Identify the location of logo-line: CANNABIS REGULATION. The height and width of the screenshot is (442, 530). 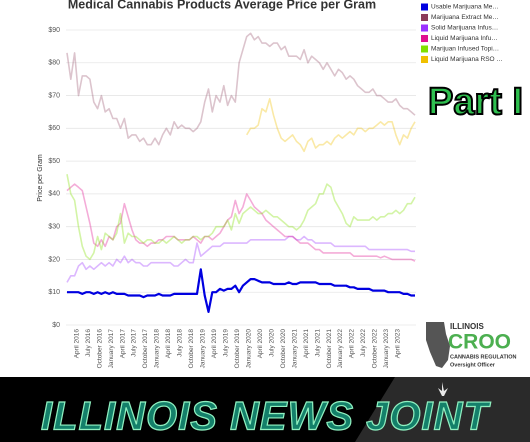
(483, 357).